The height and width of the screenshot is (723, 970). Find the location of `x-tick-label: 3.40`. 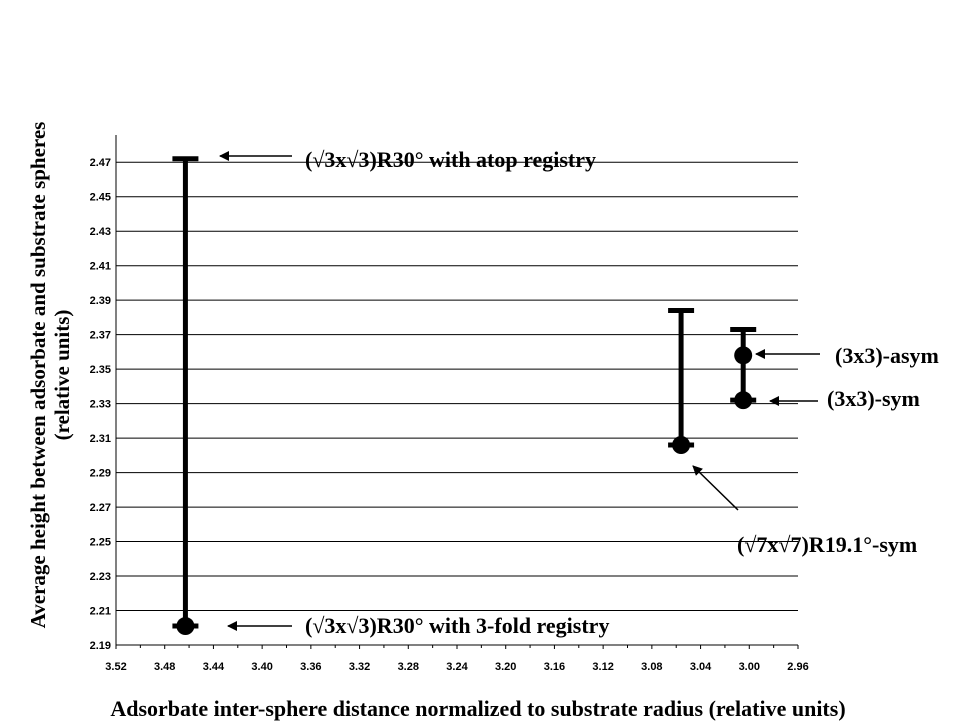

x-tick-label: 3.40 is located at coordinates (261, 667).